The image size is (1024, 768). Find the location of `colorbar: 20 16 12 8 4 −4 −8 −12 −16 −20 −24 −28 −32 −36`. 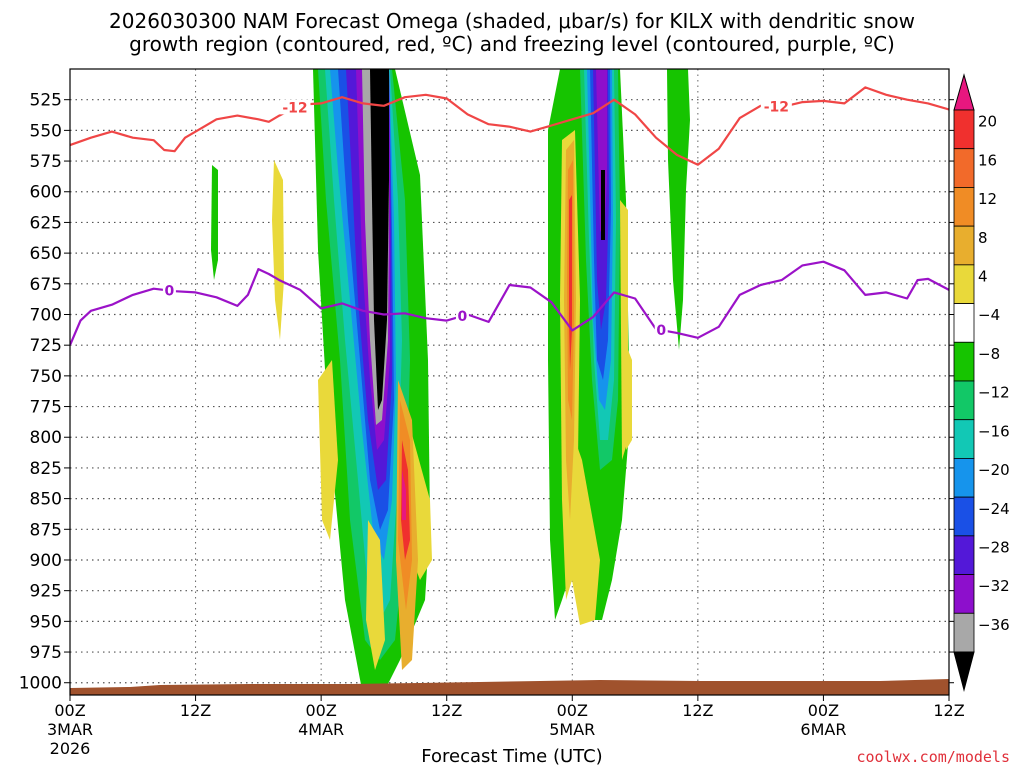

colorbar: 20 16 12 8 4 −4 −8 −12 −16 −20 −24 −28 −32 −36 is located at coordinates (981, 382).